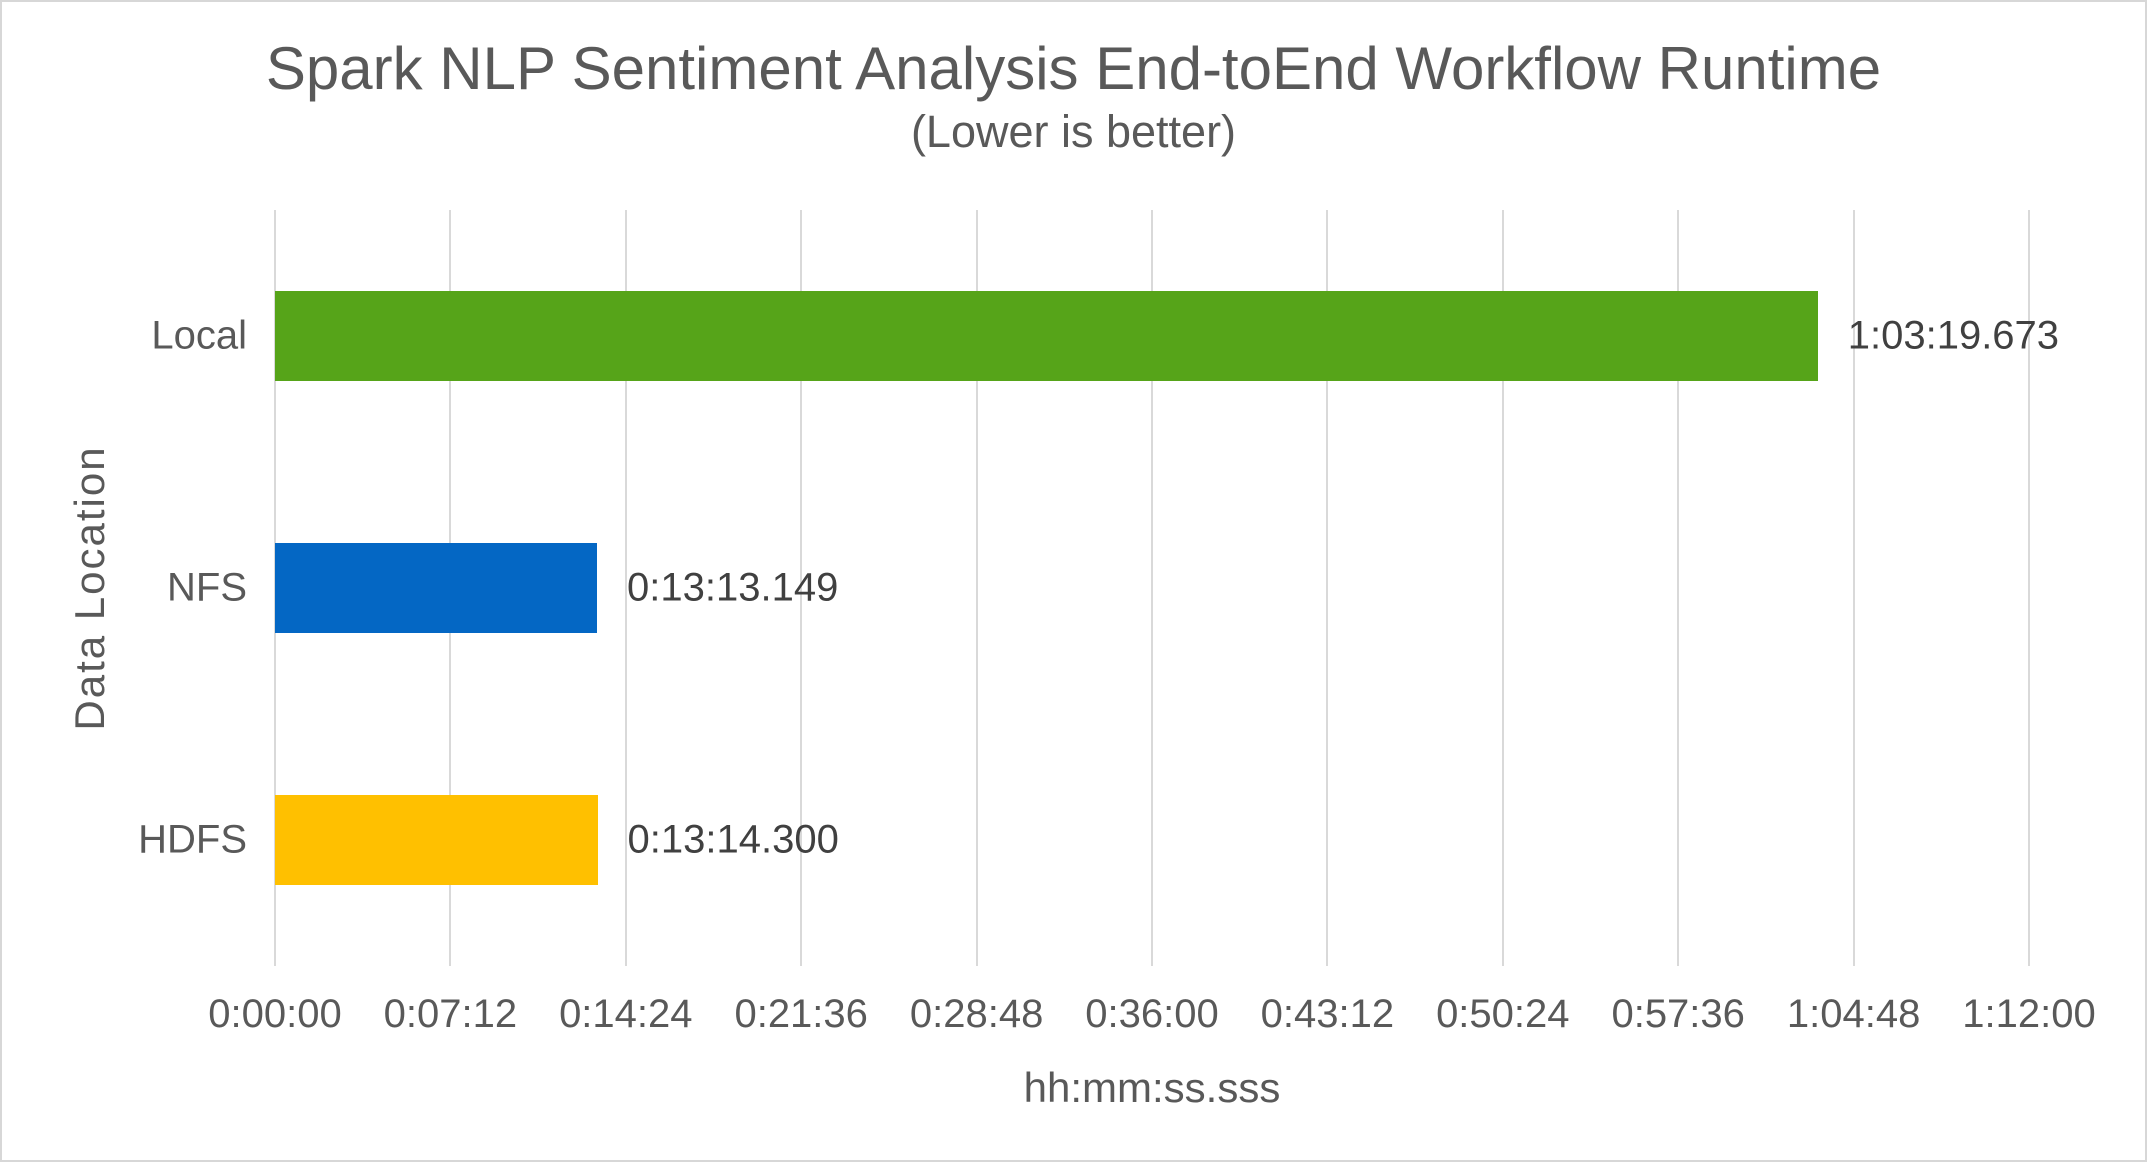 The image size is (2147, 1162). I want to click on x-tick-label: 0:21:36, so click(801, 1014).